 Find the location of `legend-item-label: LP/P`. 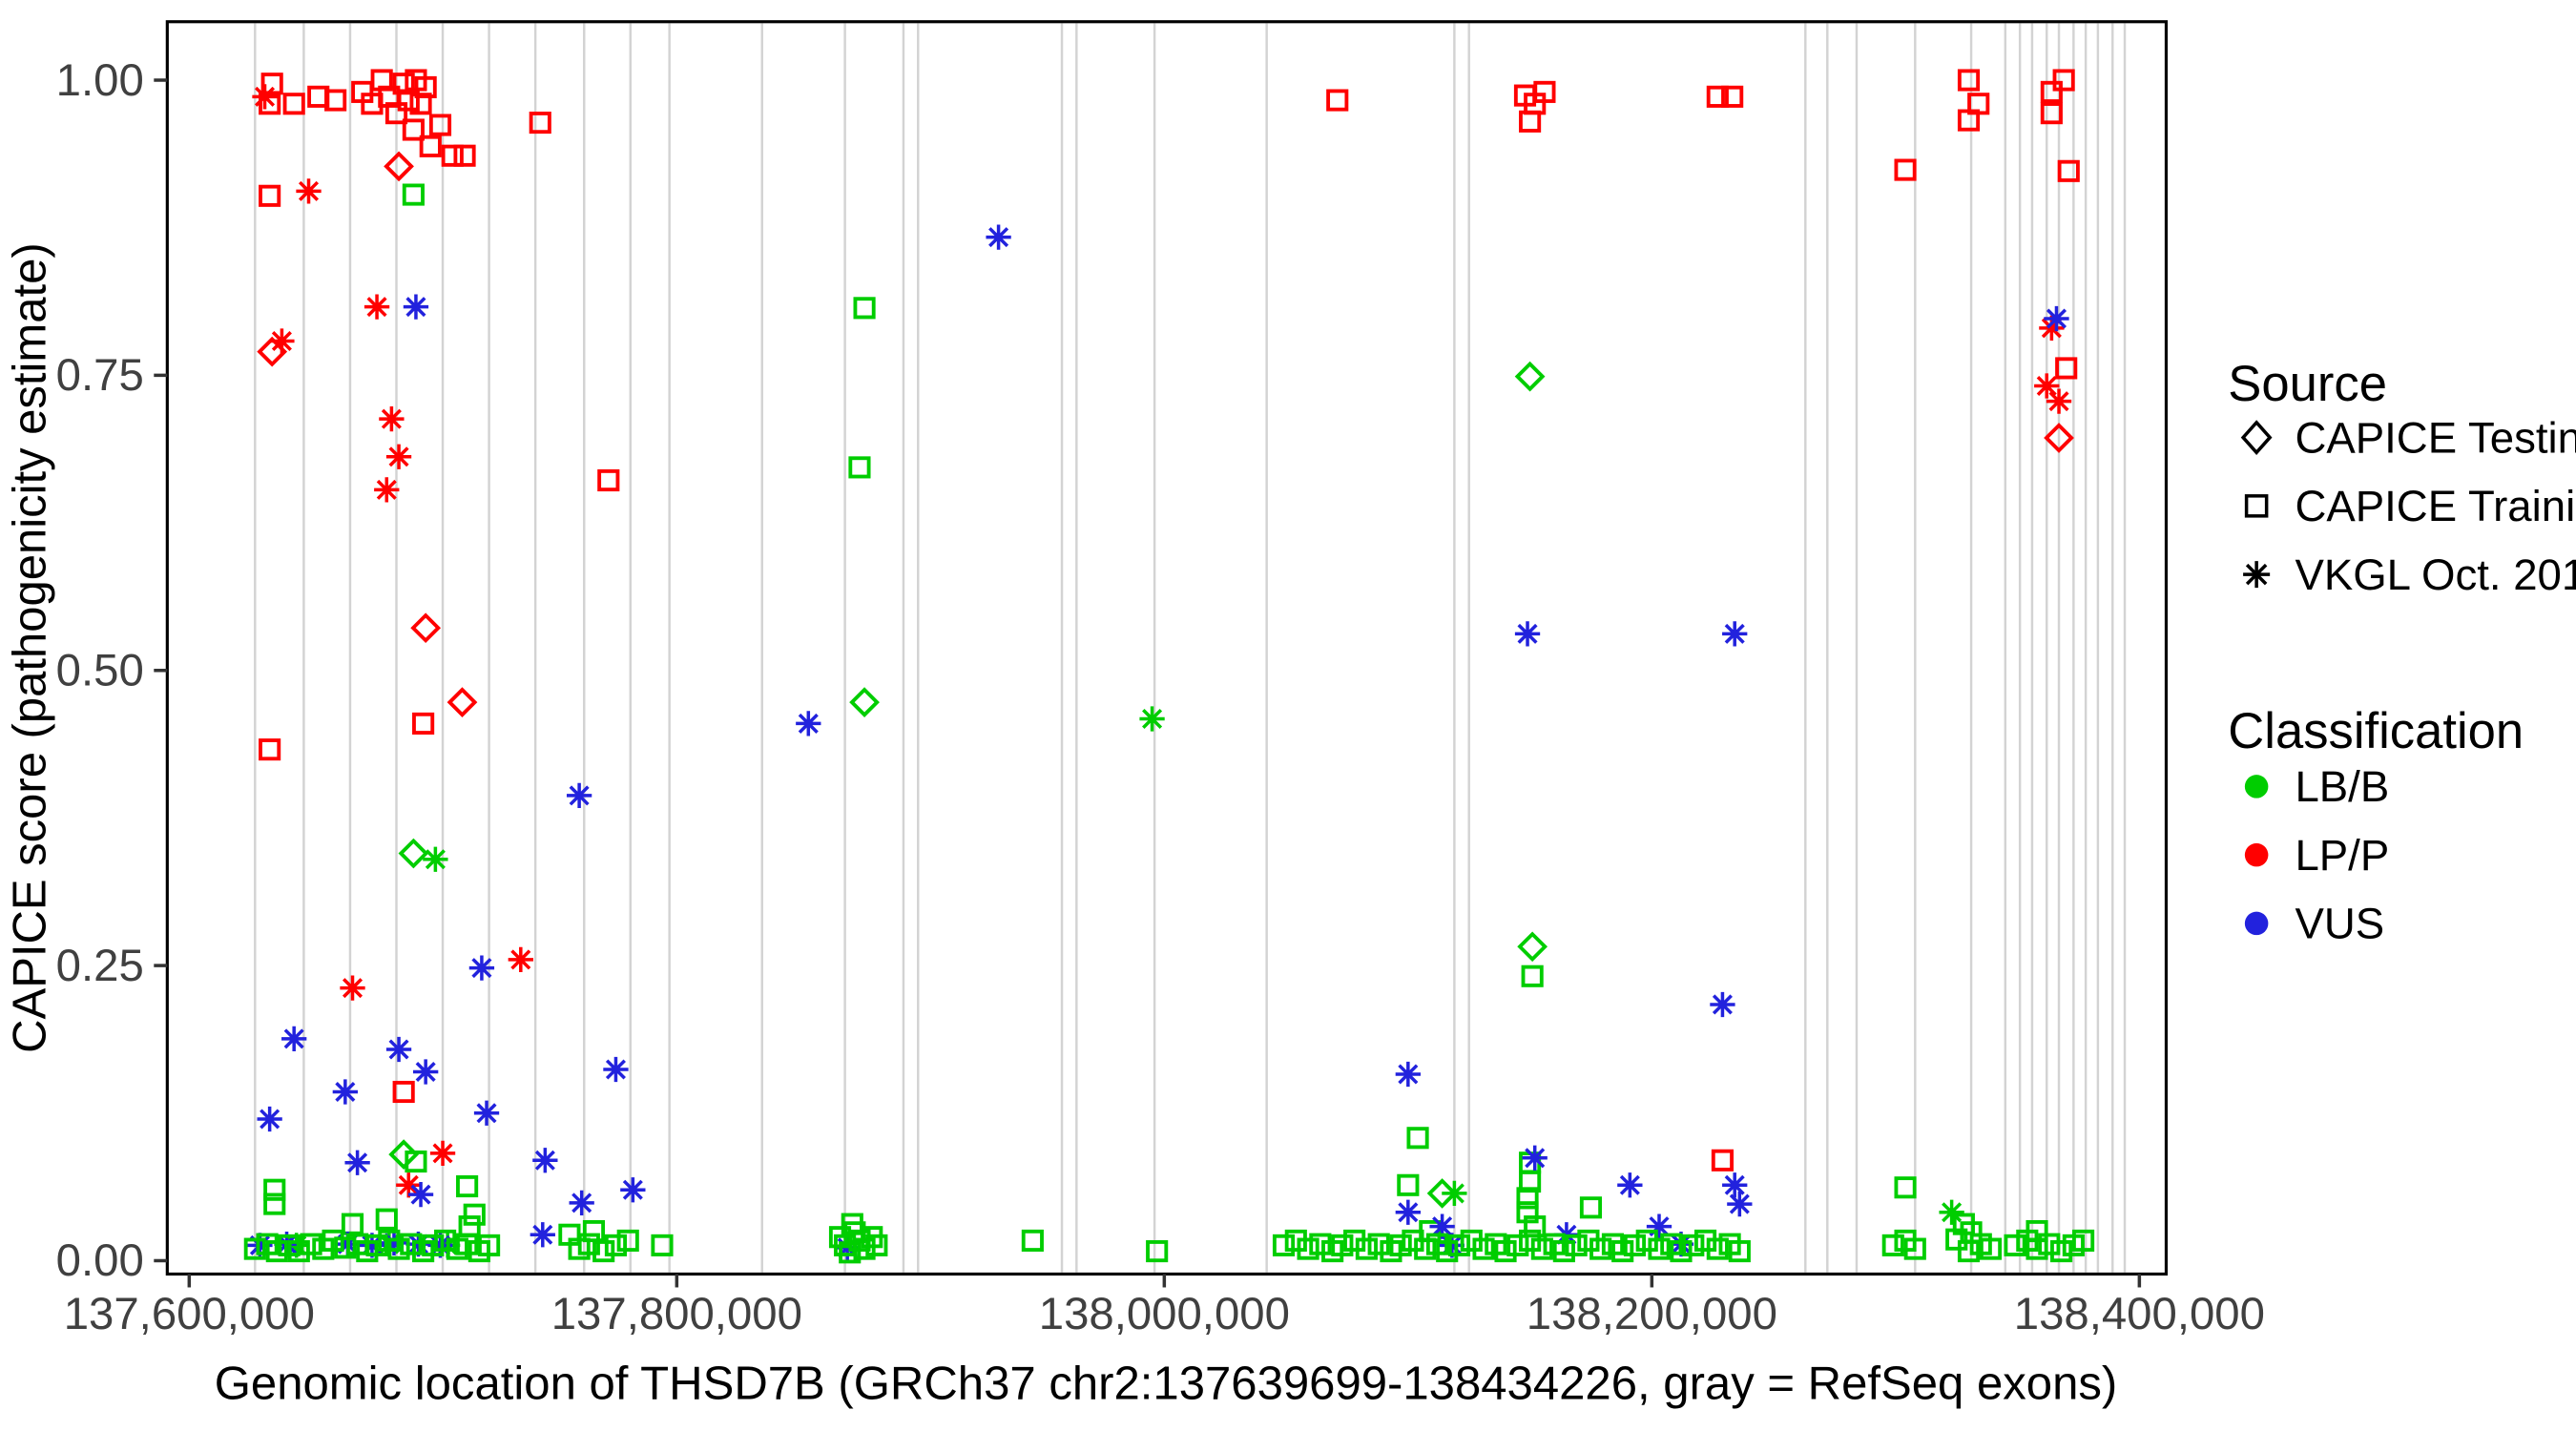

legend-item-label: LP/P is located at coordinates (2342, 855).